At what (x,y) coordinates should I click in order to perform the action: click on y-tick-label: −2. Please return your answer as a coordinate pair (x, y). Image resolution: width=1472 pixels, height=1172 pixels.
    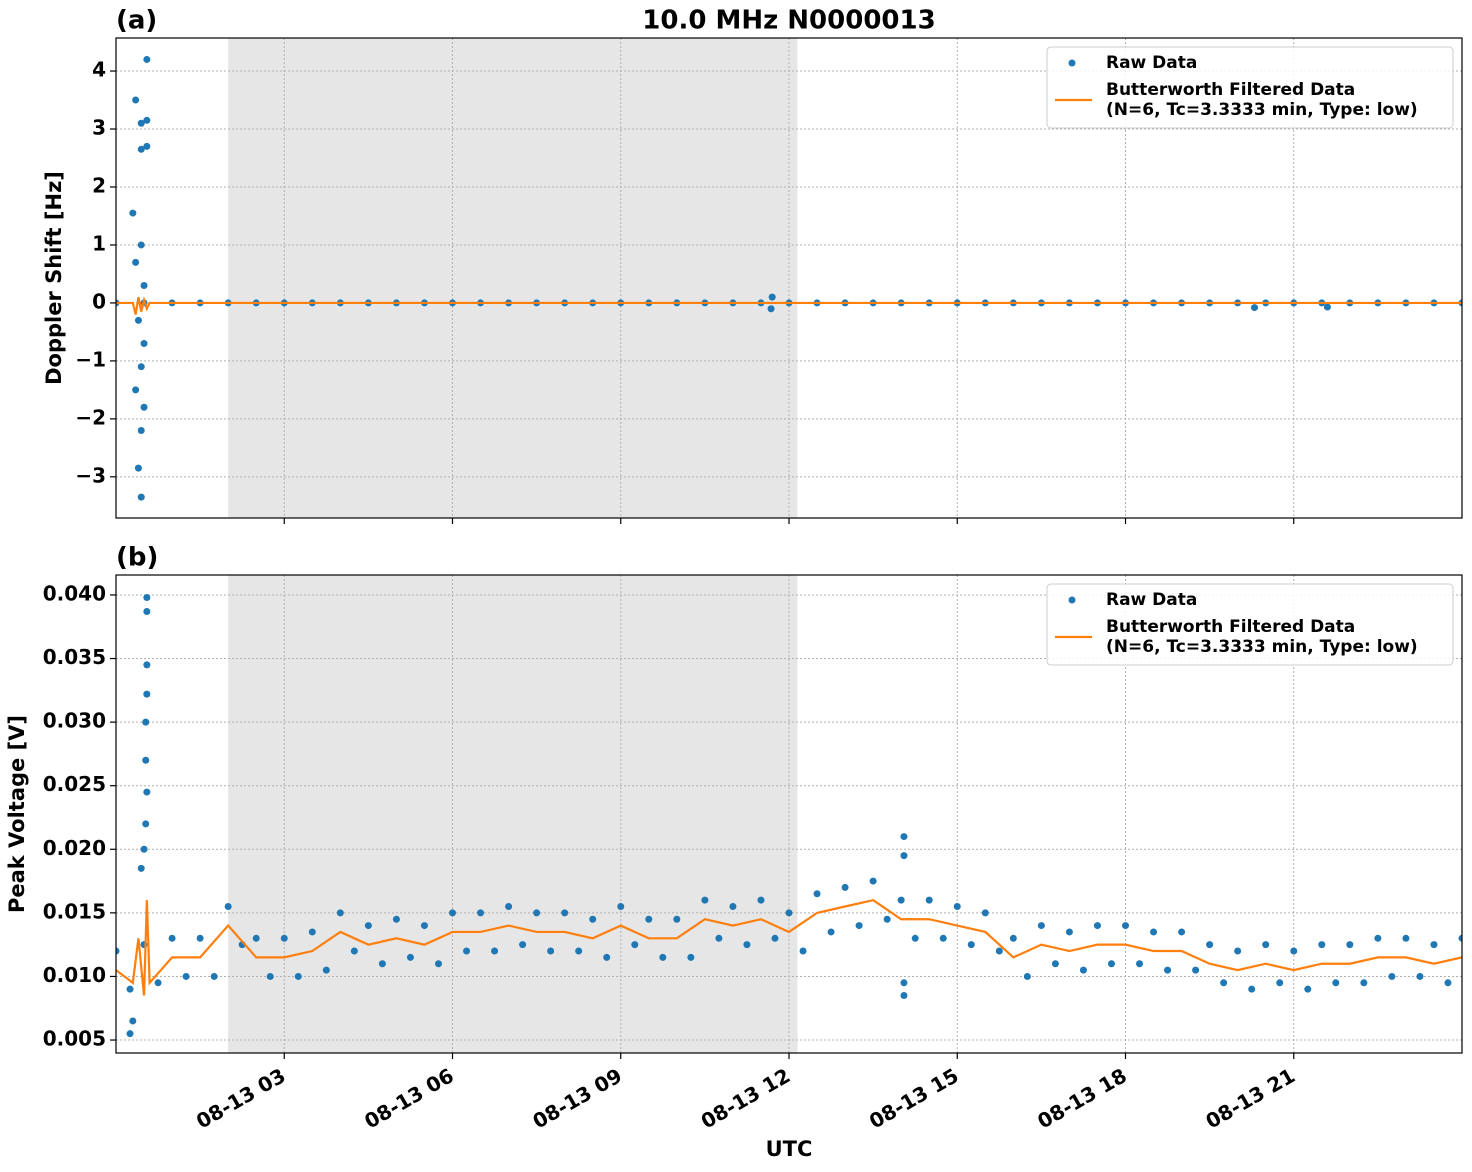
    Looking at the image, I should click on (90, 417).